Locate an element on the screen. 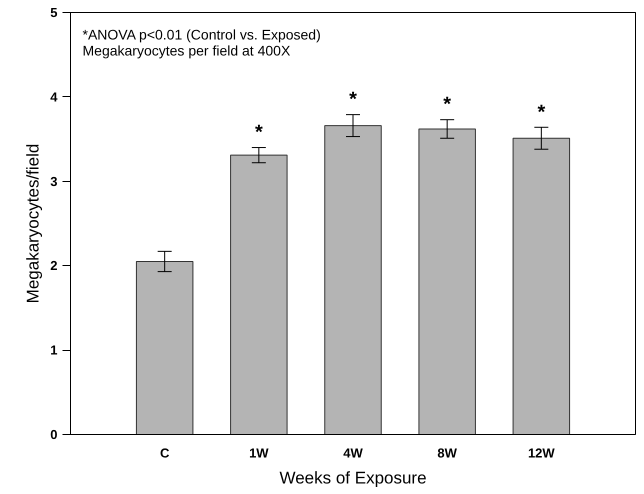  y-tick-label: 1 is located at coordinates (54, 350).